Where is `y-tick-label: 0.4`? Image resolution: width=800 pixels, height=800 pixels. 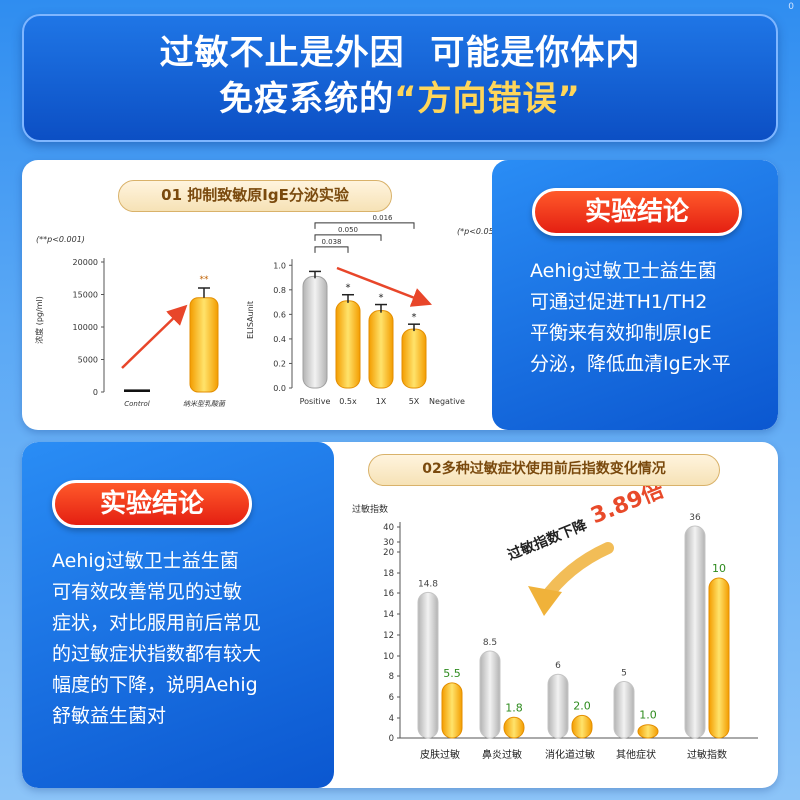
y-tick-label: 0.4 is located at coordinates (279, 339).